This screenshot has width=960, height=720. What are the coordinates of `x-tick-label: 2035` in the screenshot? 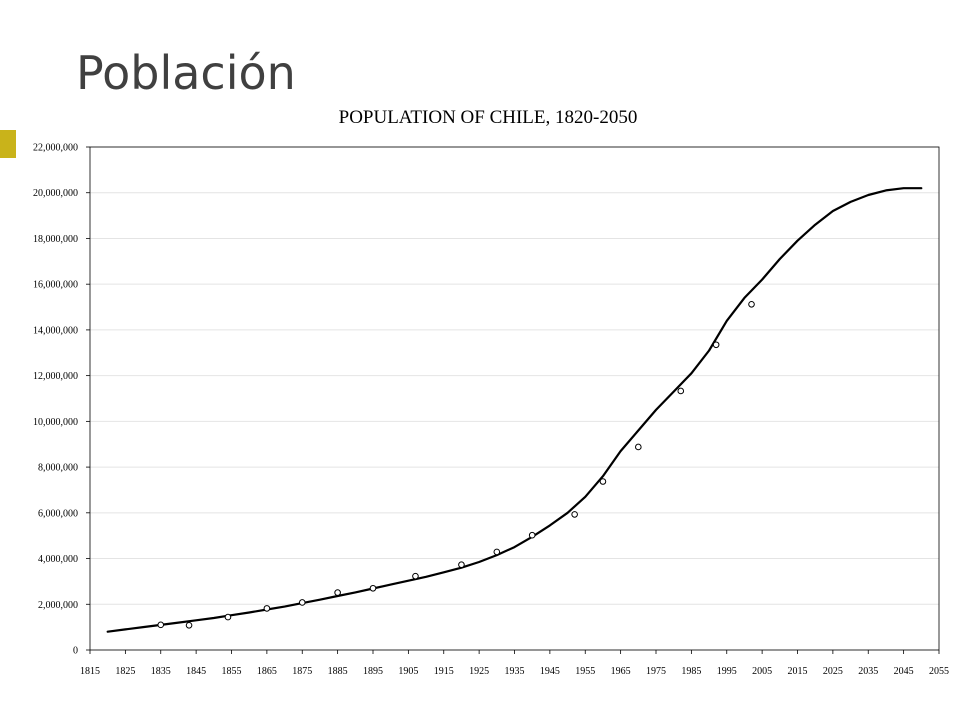 It's located at (868, 671).